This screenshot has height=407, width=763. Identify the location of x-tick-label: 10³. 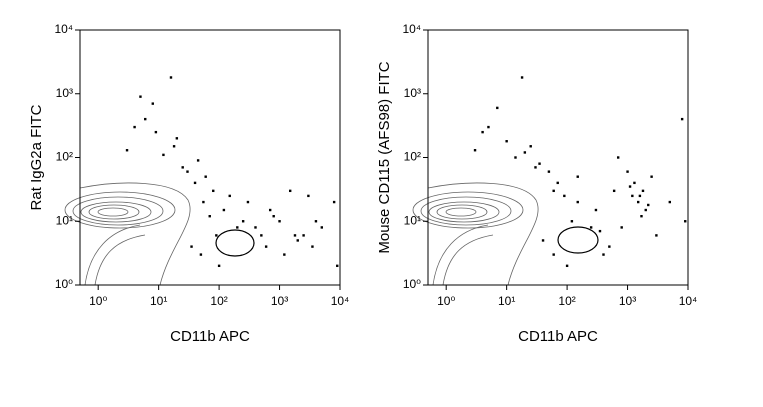
(627, 301).